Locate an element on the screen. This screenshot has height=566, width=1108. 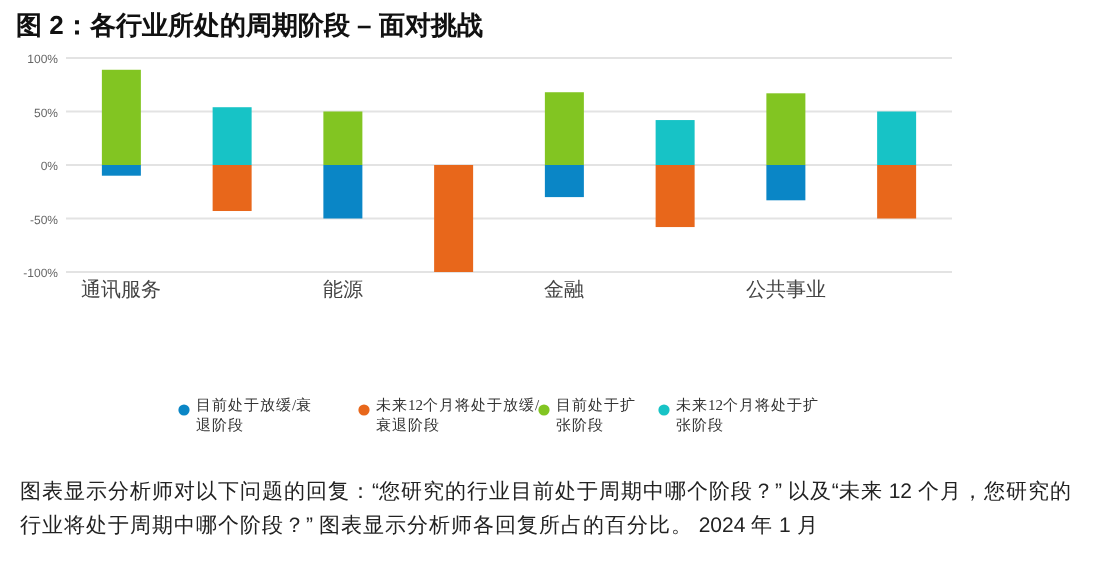
title: 图 2：各行业所处的周期阶段 – 面对挑战 is located at coordinates (249, 25).